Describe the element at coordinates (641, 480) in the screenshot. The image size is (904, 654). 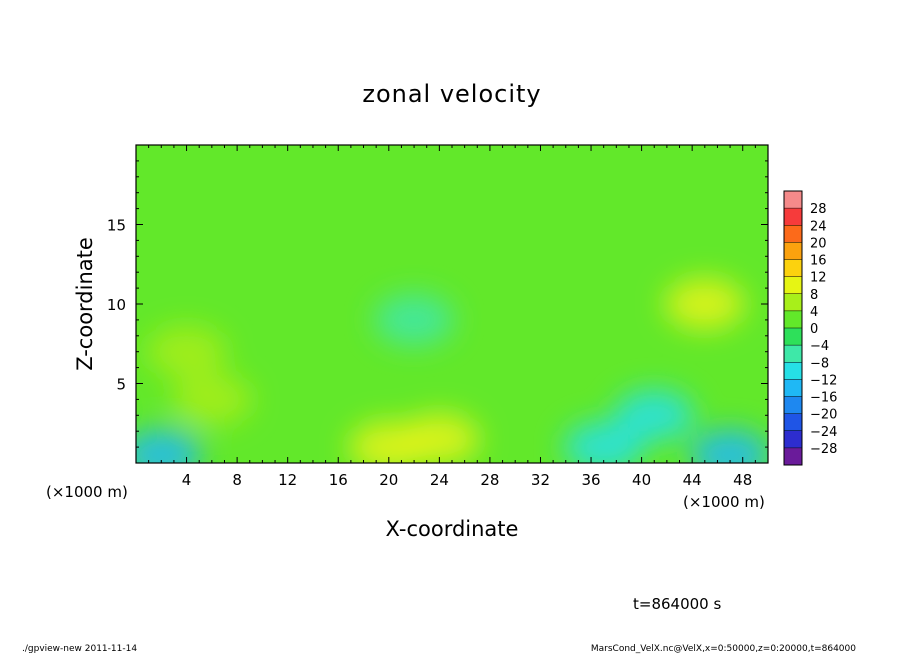
I see `x-tick-label: 40` at that location.